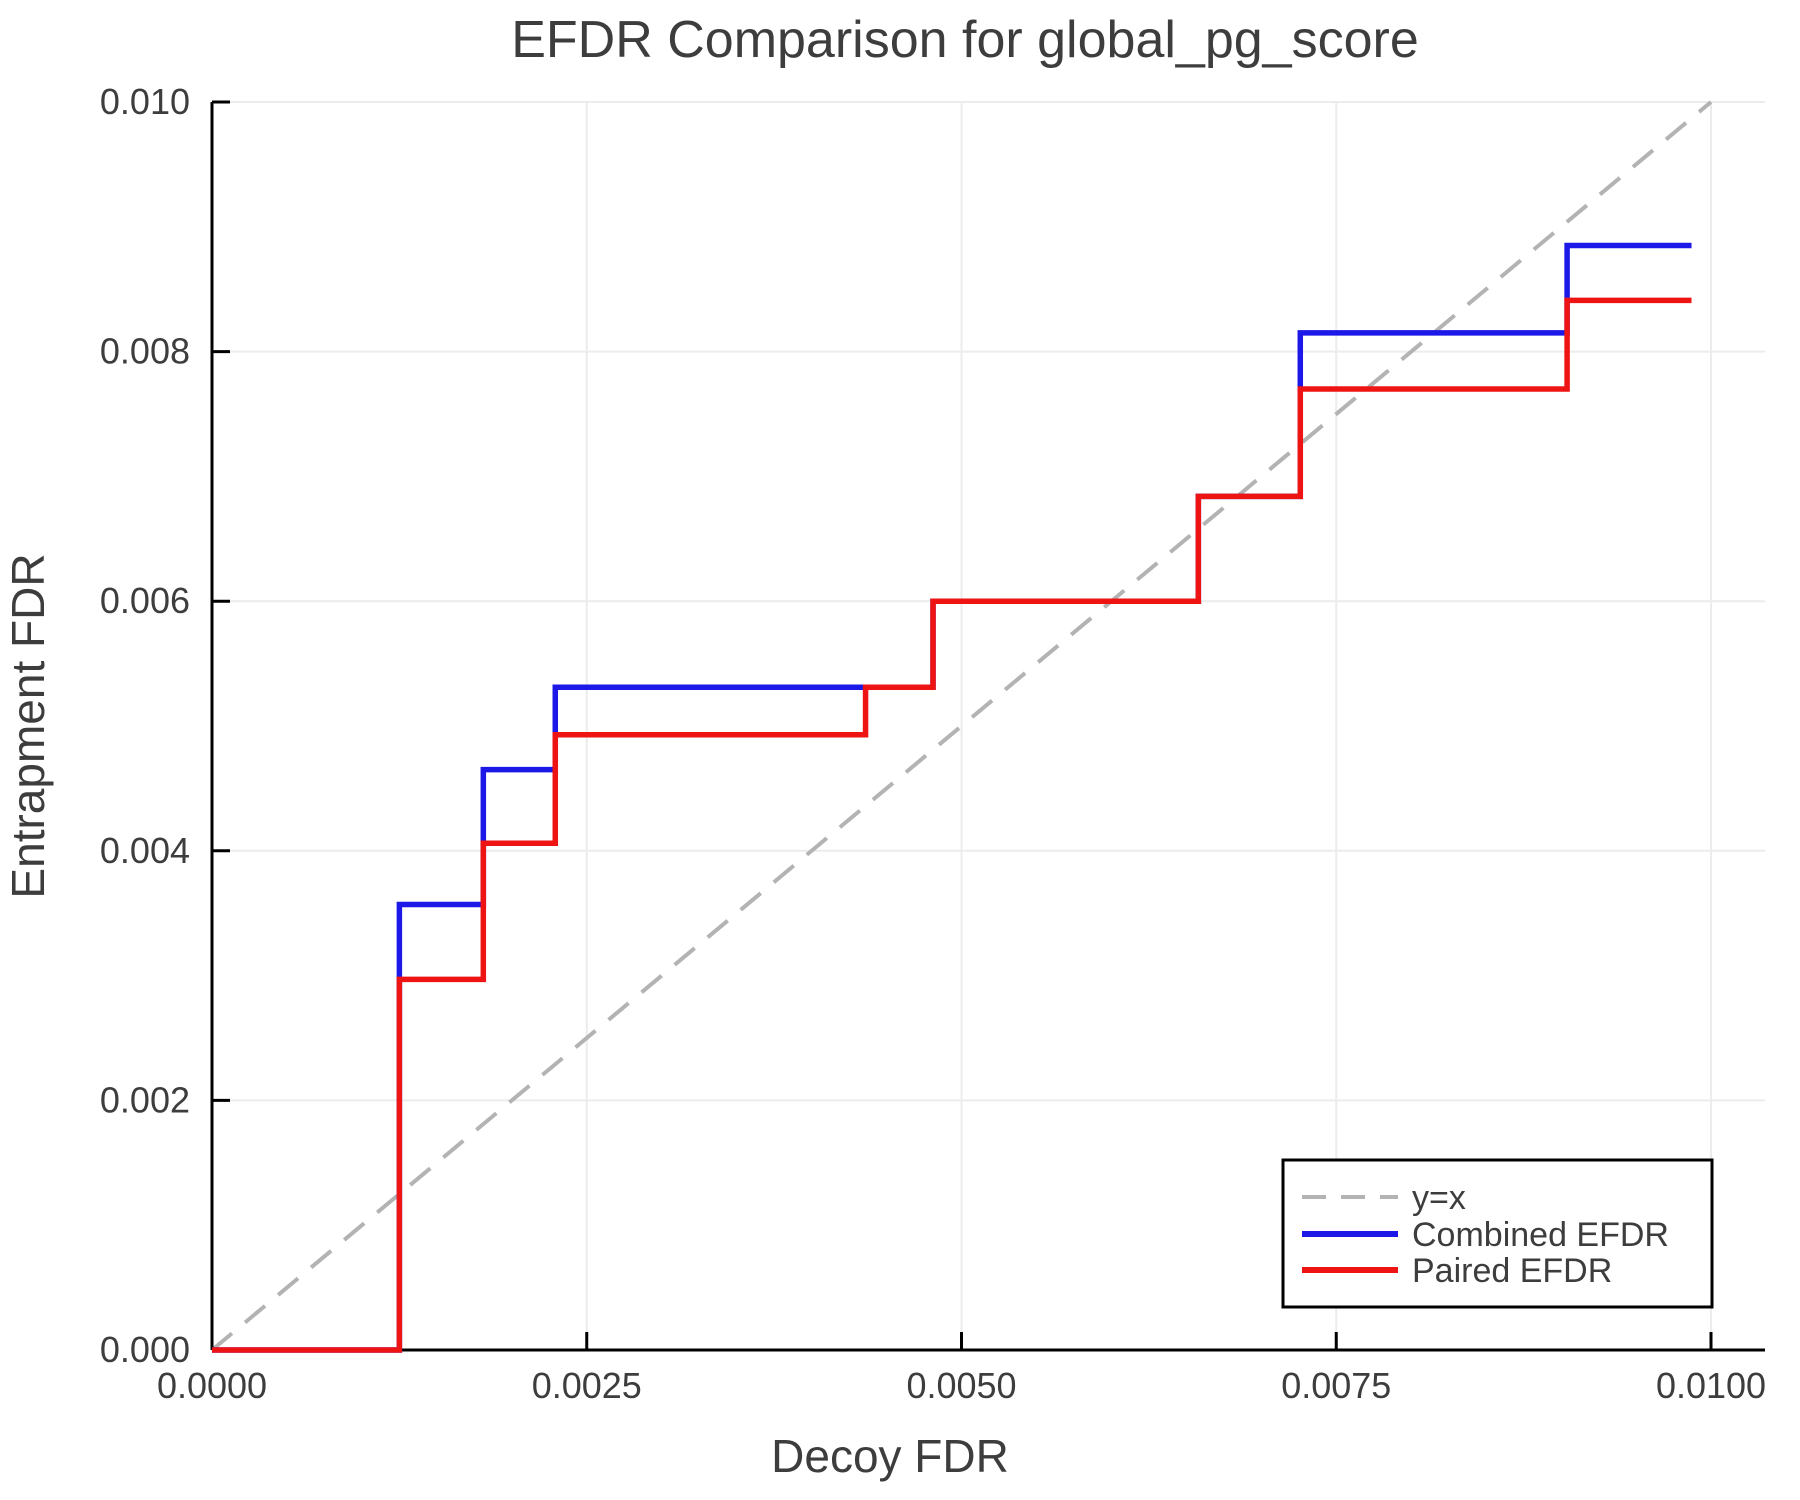 The image size is (1800, 1500). I want to click on y-tick-label: 0.010, so click(145, 101).